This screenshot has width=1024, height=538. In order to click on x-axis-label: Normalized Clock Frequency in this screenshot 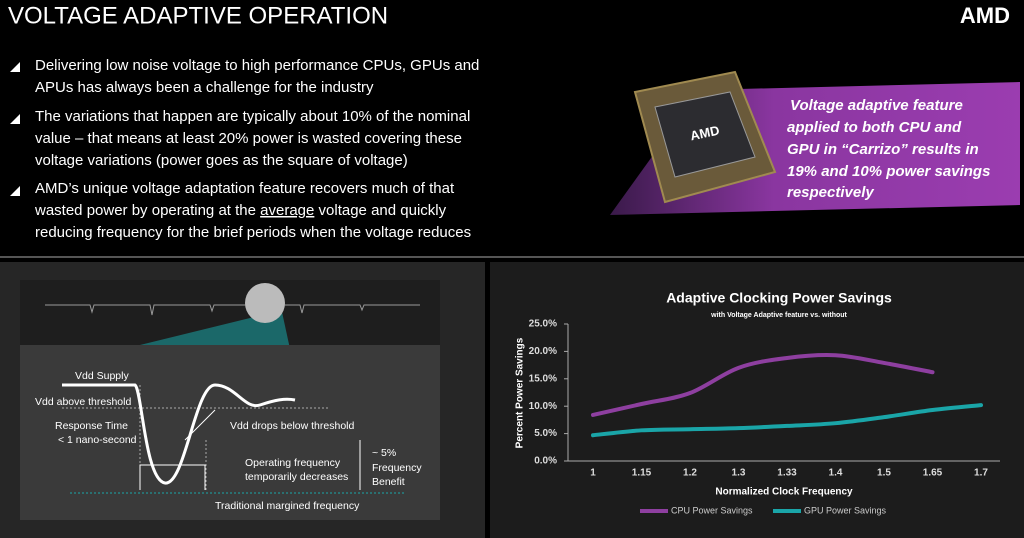, I will do `click(784, 492)`.